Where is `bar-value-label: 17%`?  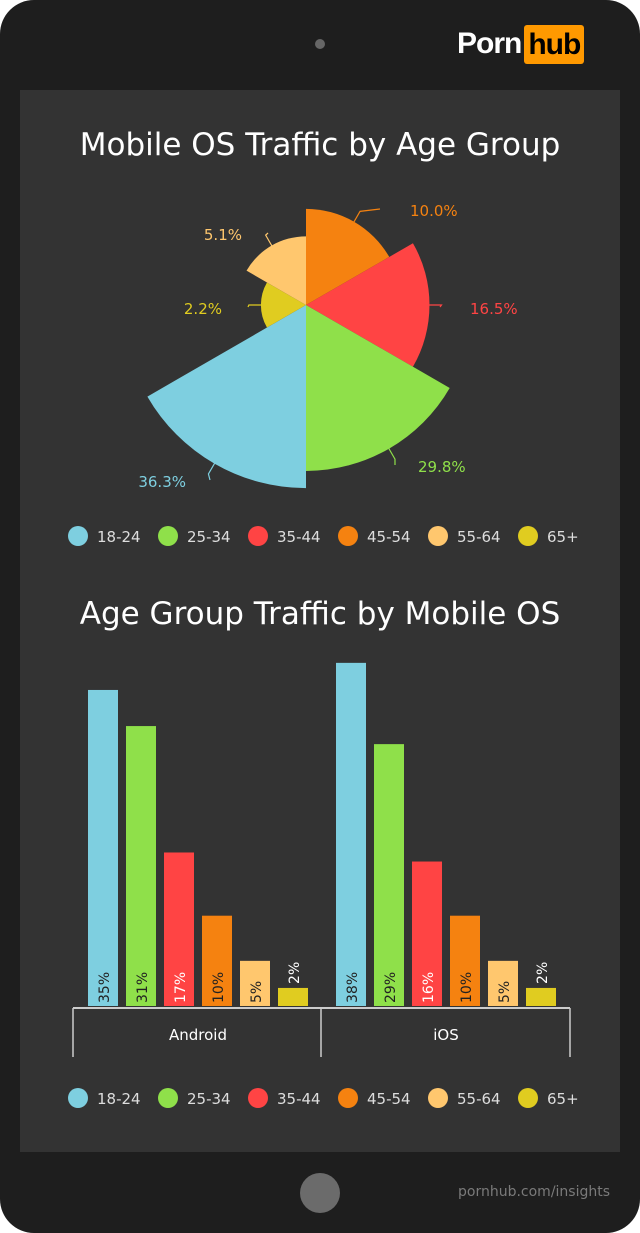
bar-value-label: 17% is located at coordinates (181, 987).